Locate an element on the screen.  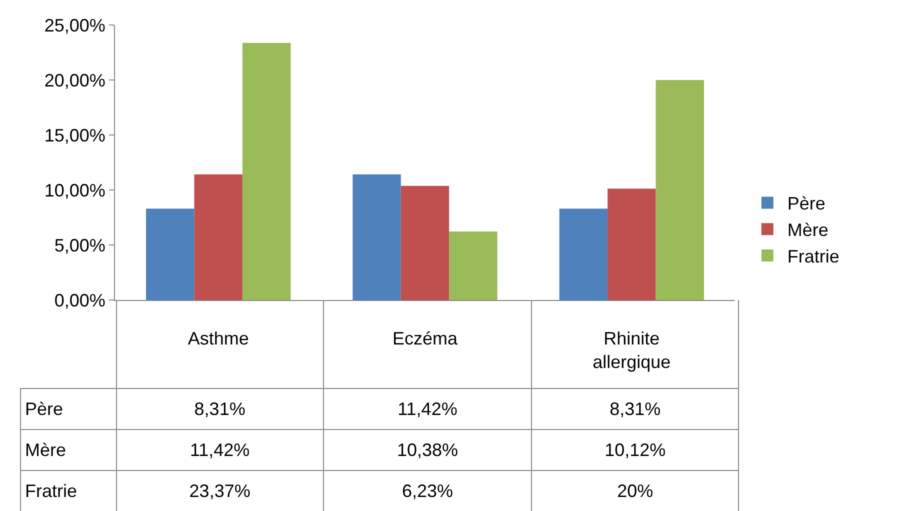
data-label: 10,12% is located at coordinates (635, 450).